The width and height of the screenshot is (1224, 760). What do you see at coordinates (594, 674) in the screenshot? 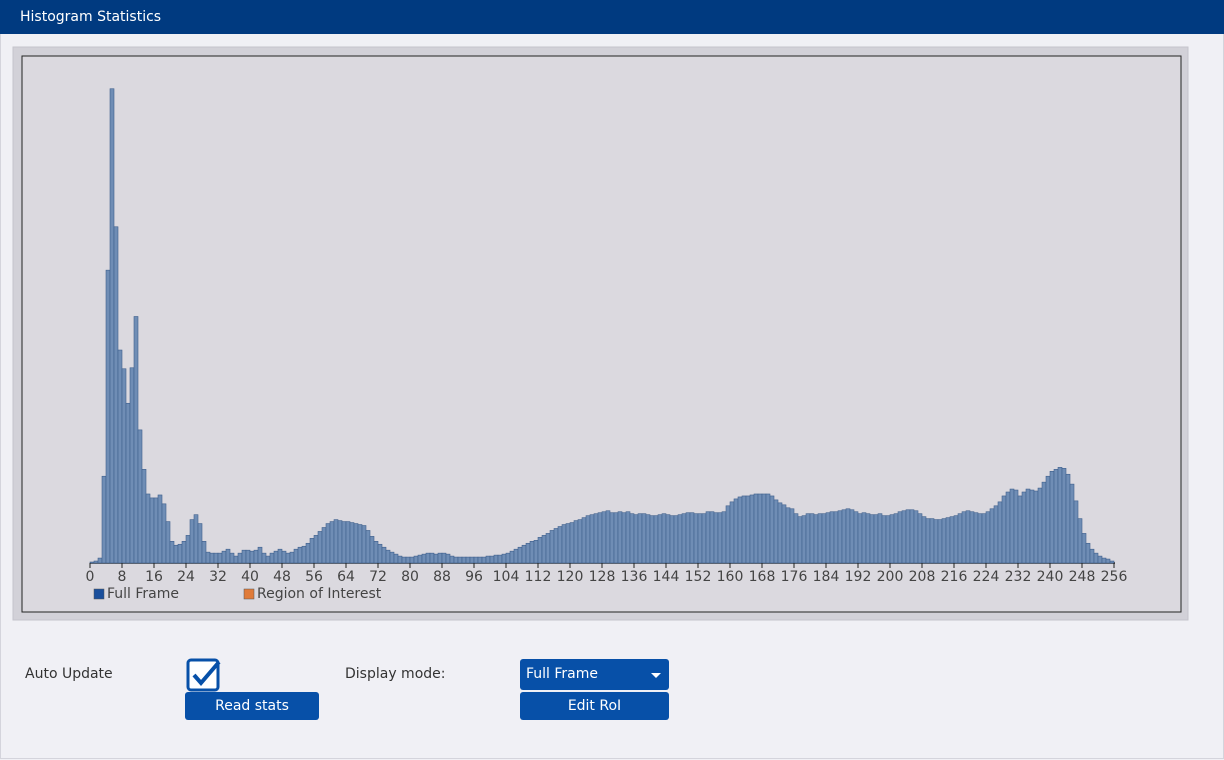
I see `display-mode-dropdown: Full Frame` at bounding box center [594, 674].